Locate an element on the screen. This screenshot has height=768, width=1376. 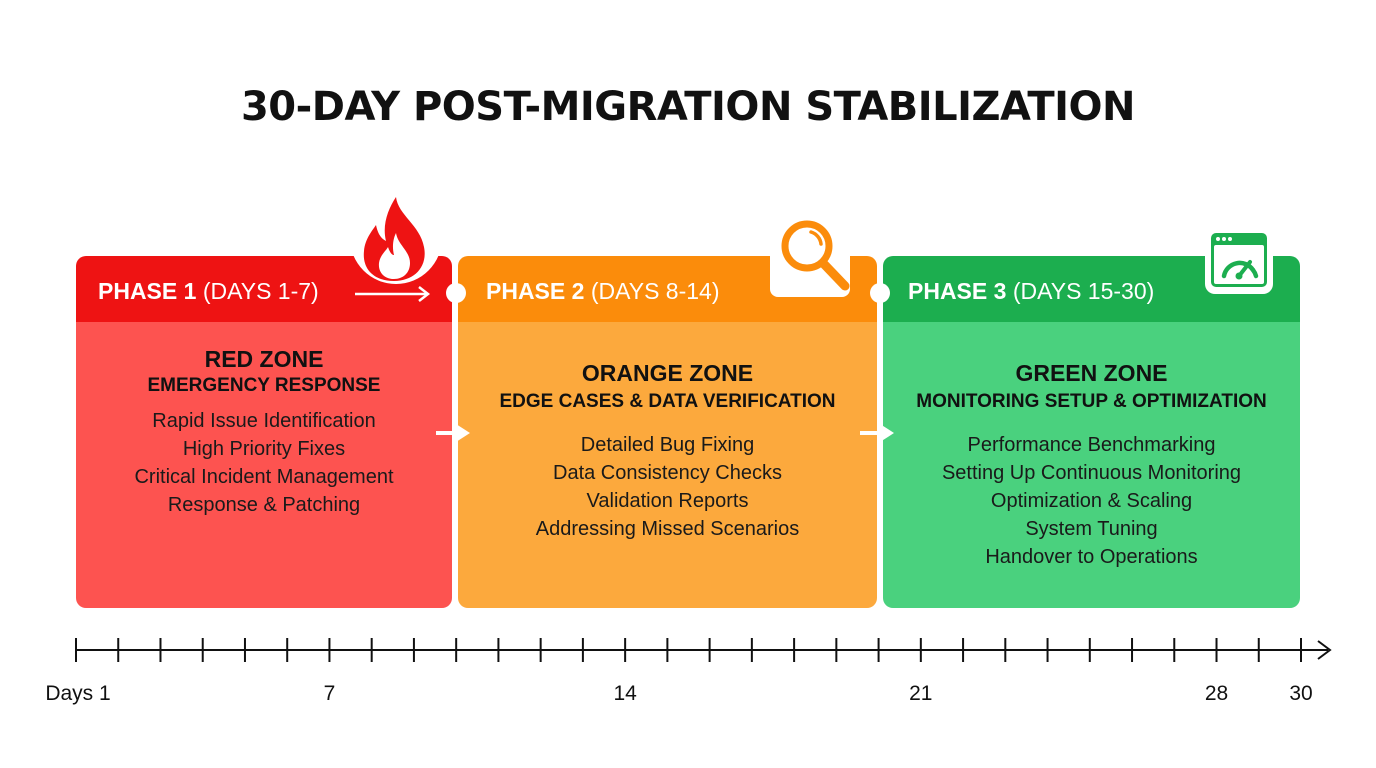
phase-3-subtitle: MONITORING SETUP & OPTIMIZATION is located at coordinates (1091, 401).